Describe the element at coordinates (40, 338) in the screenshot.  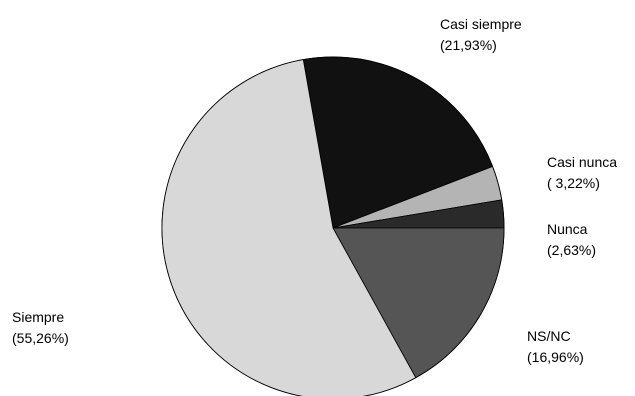
I see `label-siempre-value: (55,26%)` at that location.